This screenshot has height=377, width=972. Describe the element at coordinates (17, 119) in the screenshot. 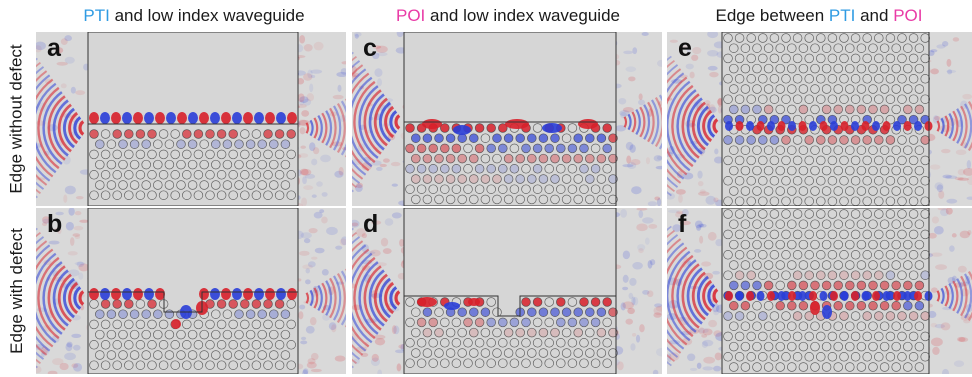

I see `row-label-without-defect: Edge without defect` at that location.